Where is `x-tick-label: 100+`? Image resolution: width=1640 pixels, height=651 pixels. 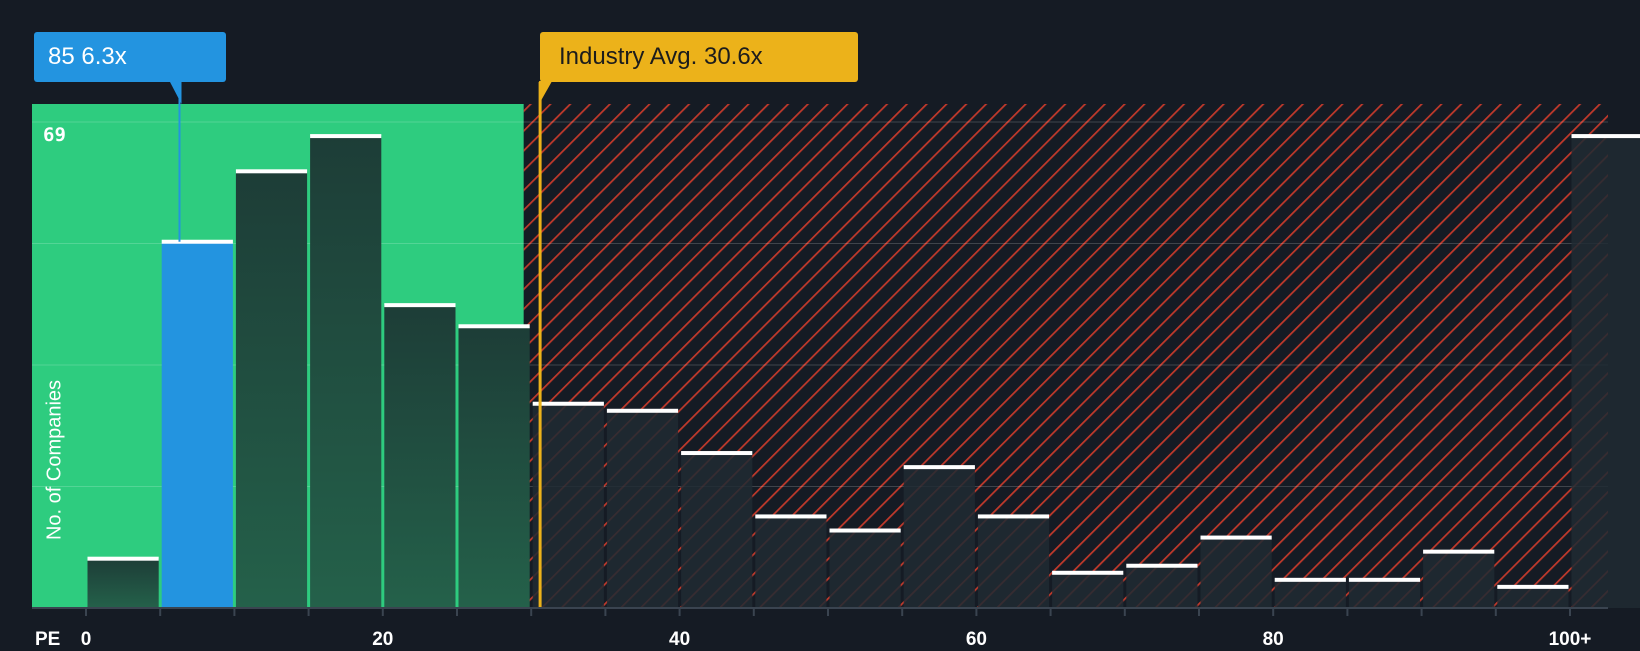
x-tick-label: 100+ is located at coordinates (1570, 640).